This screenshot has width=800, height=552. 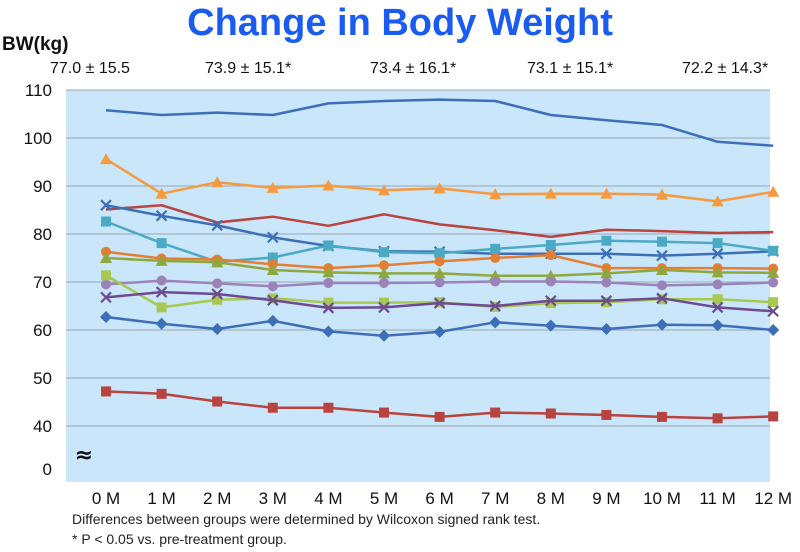 What do you see at coordinates (106, 498) in the screenshot?
I see `x-tick-label: 0 M` at bounding box center [106, 498].